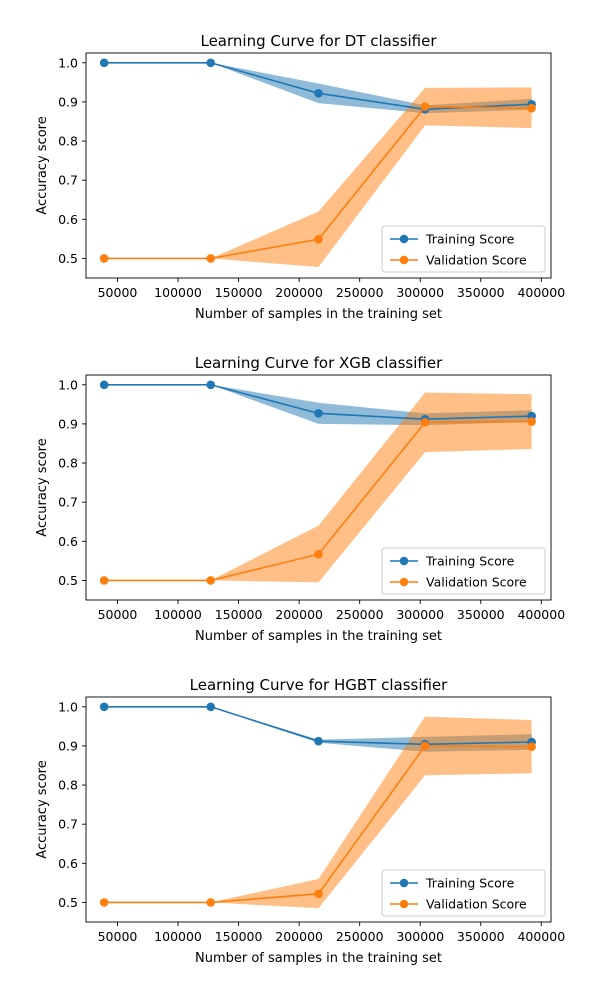 This screenshot has width=600, height=1000. What do you see at coordinates (319, 685) in the screenshot?
I see `chart-title: Learning Curve for HGBT classifier` at bounding box center [319, 685].